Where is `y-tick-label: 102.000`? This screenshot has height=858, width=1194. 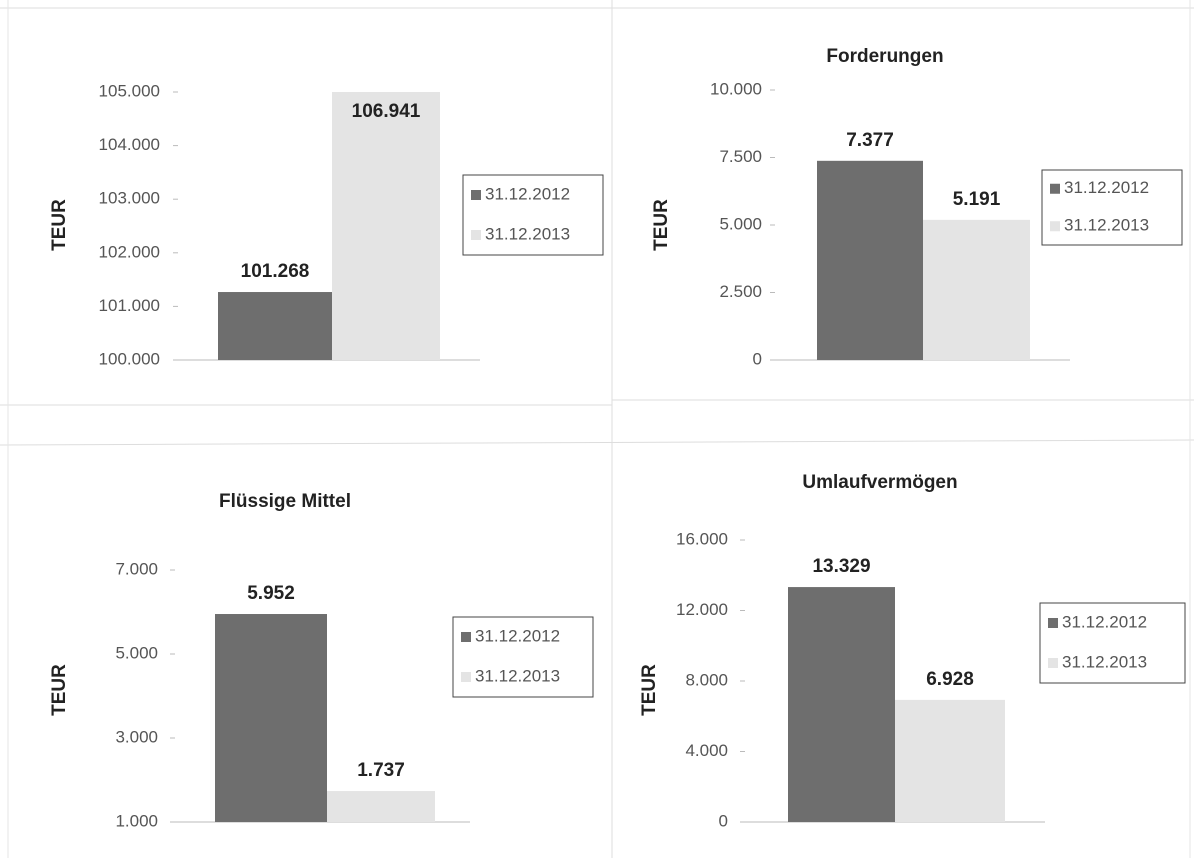 y-tick-label: 102.000 is located at coordinates (129, 251).